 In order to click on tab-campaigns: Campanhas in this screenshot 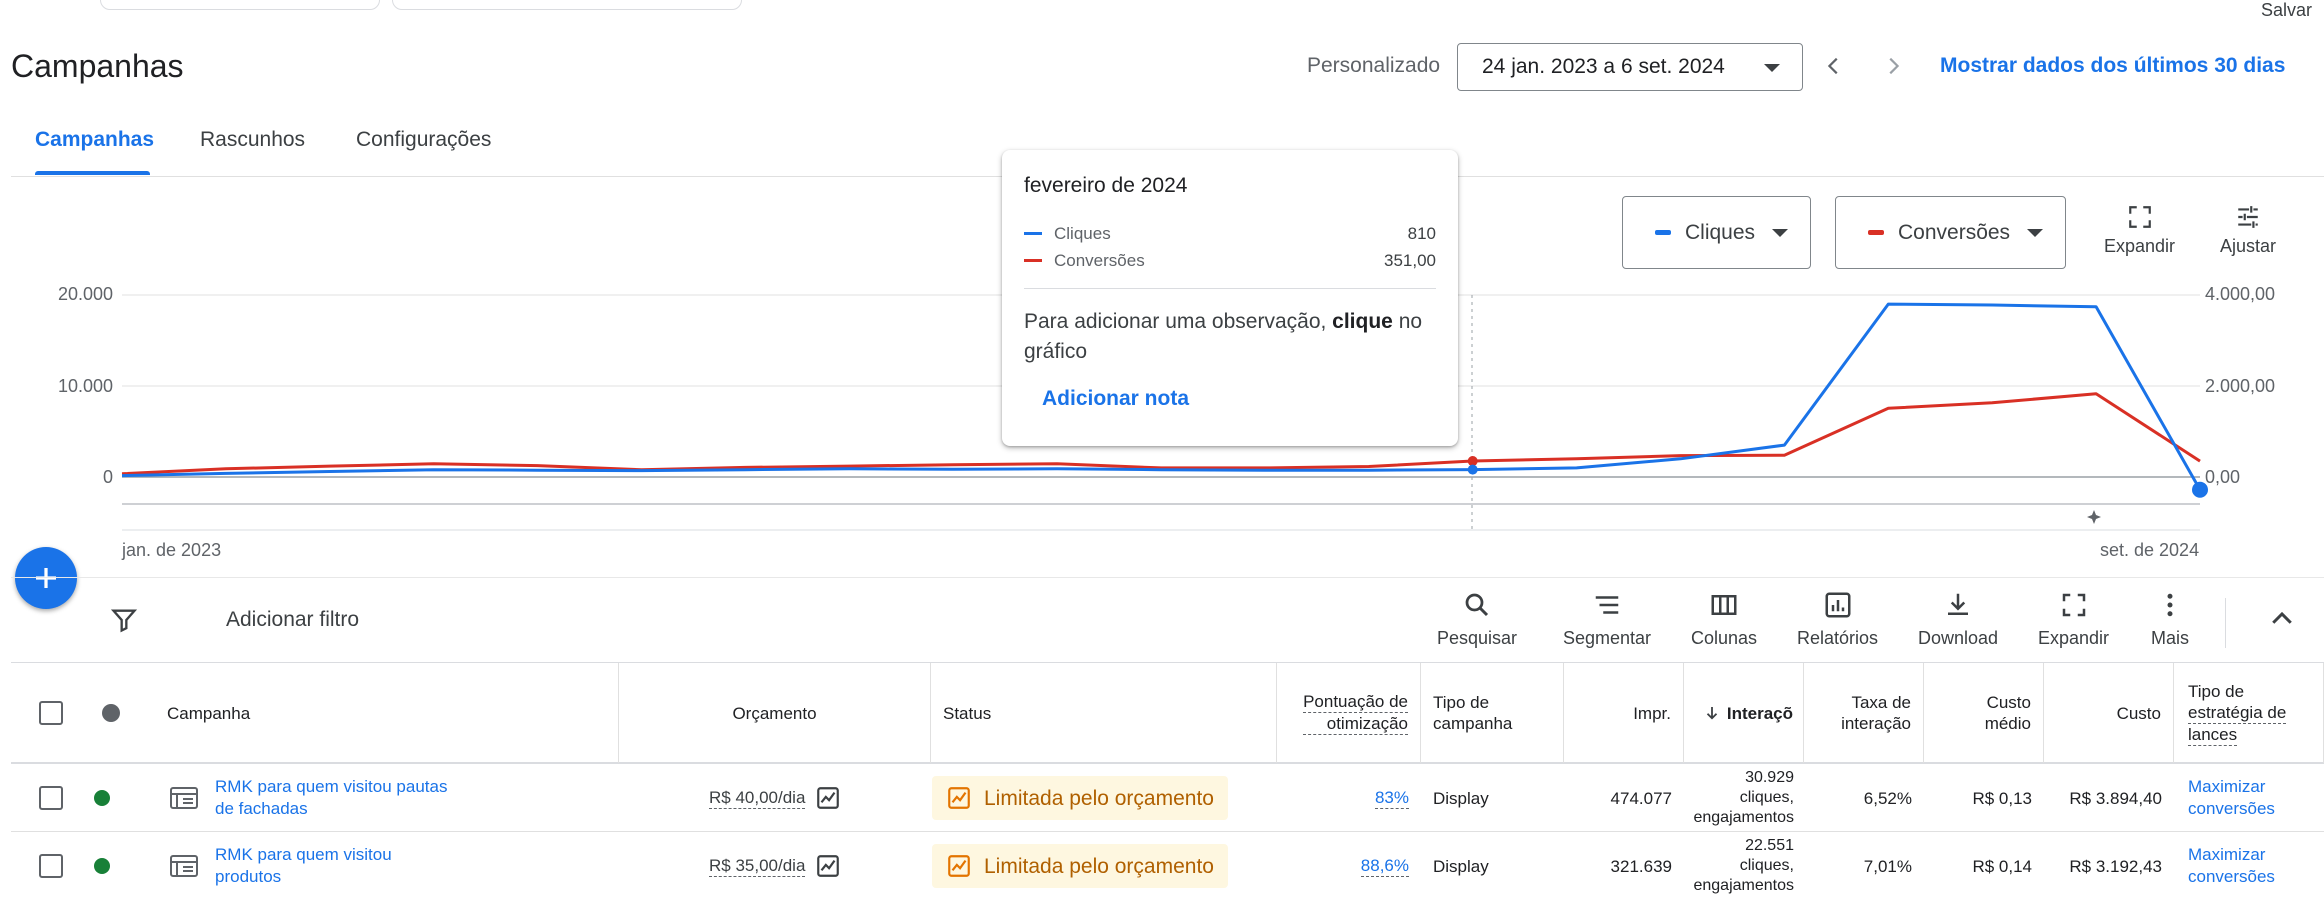, I will do `click(95, 139)`.